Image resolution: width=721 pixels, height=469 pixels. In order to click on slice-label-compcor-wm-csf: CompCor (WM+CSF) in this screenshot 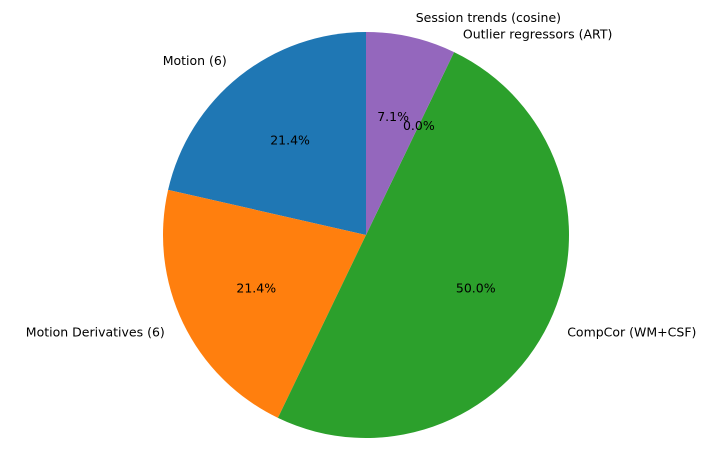, I will do `click(631, 331)`.